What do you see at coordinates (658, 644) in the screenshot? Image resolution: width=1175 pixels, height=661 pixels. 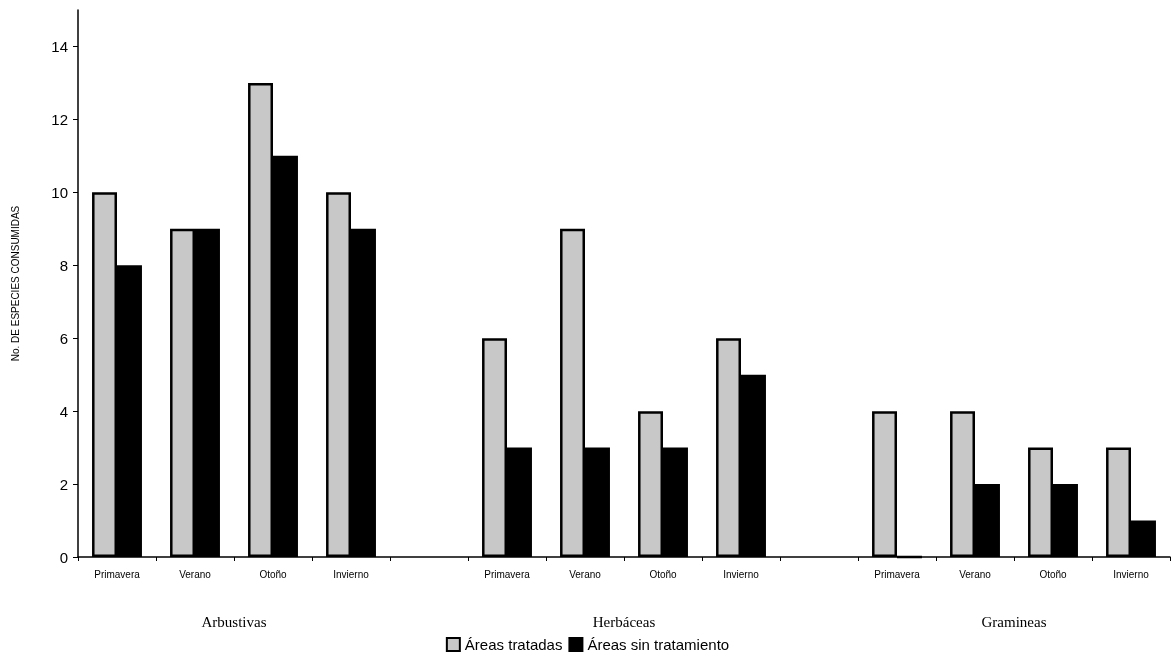 I see `legend-label: Áreas sin tratamiento` at bounding box center [658, 644].